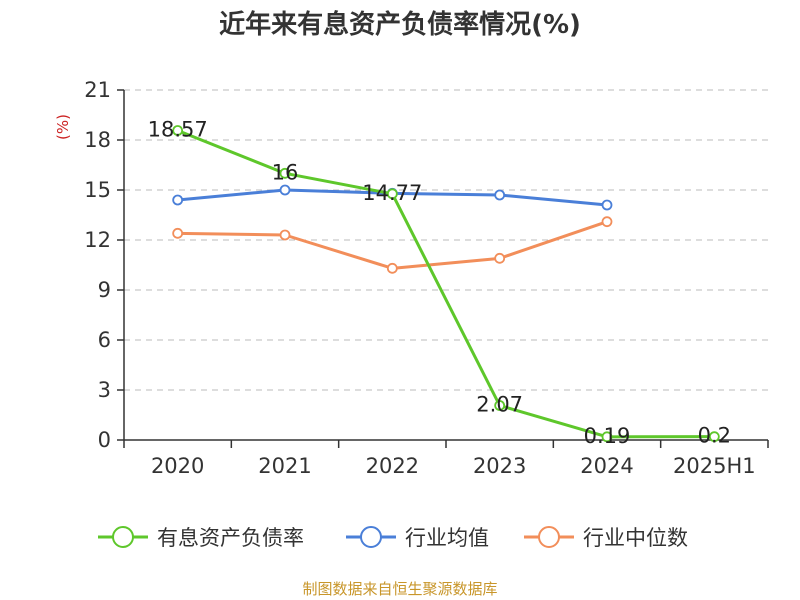 The width and height of the screenshot is (800, 600). I want to click on legend-label: 行业均值, so click(447, 538).